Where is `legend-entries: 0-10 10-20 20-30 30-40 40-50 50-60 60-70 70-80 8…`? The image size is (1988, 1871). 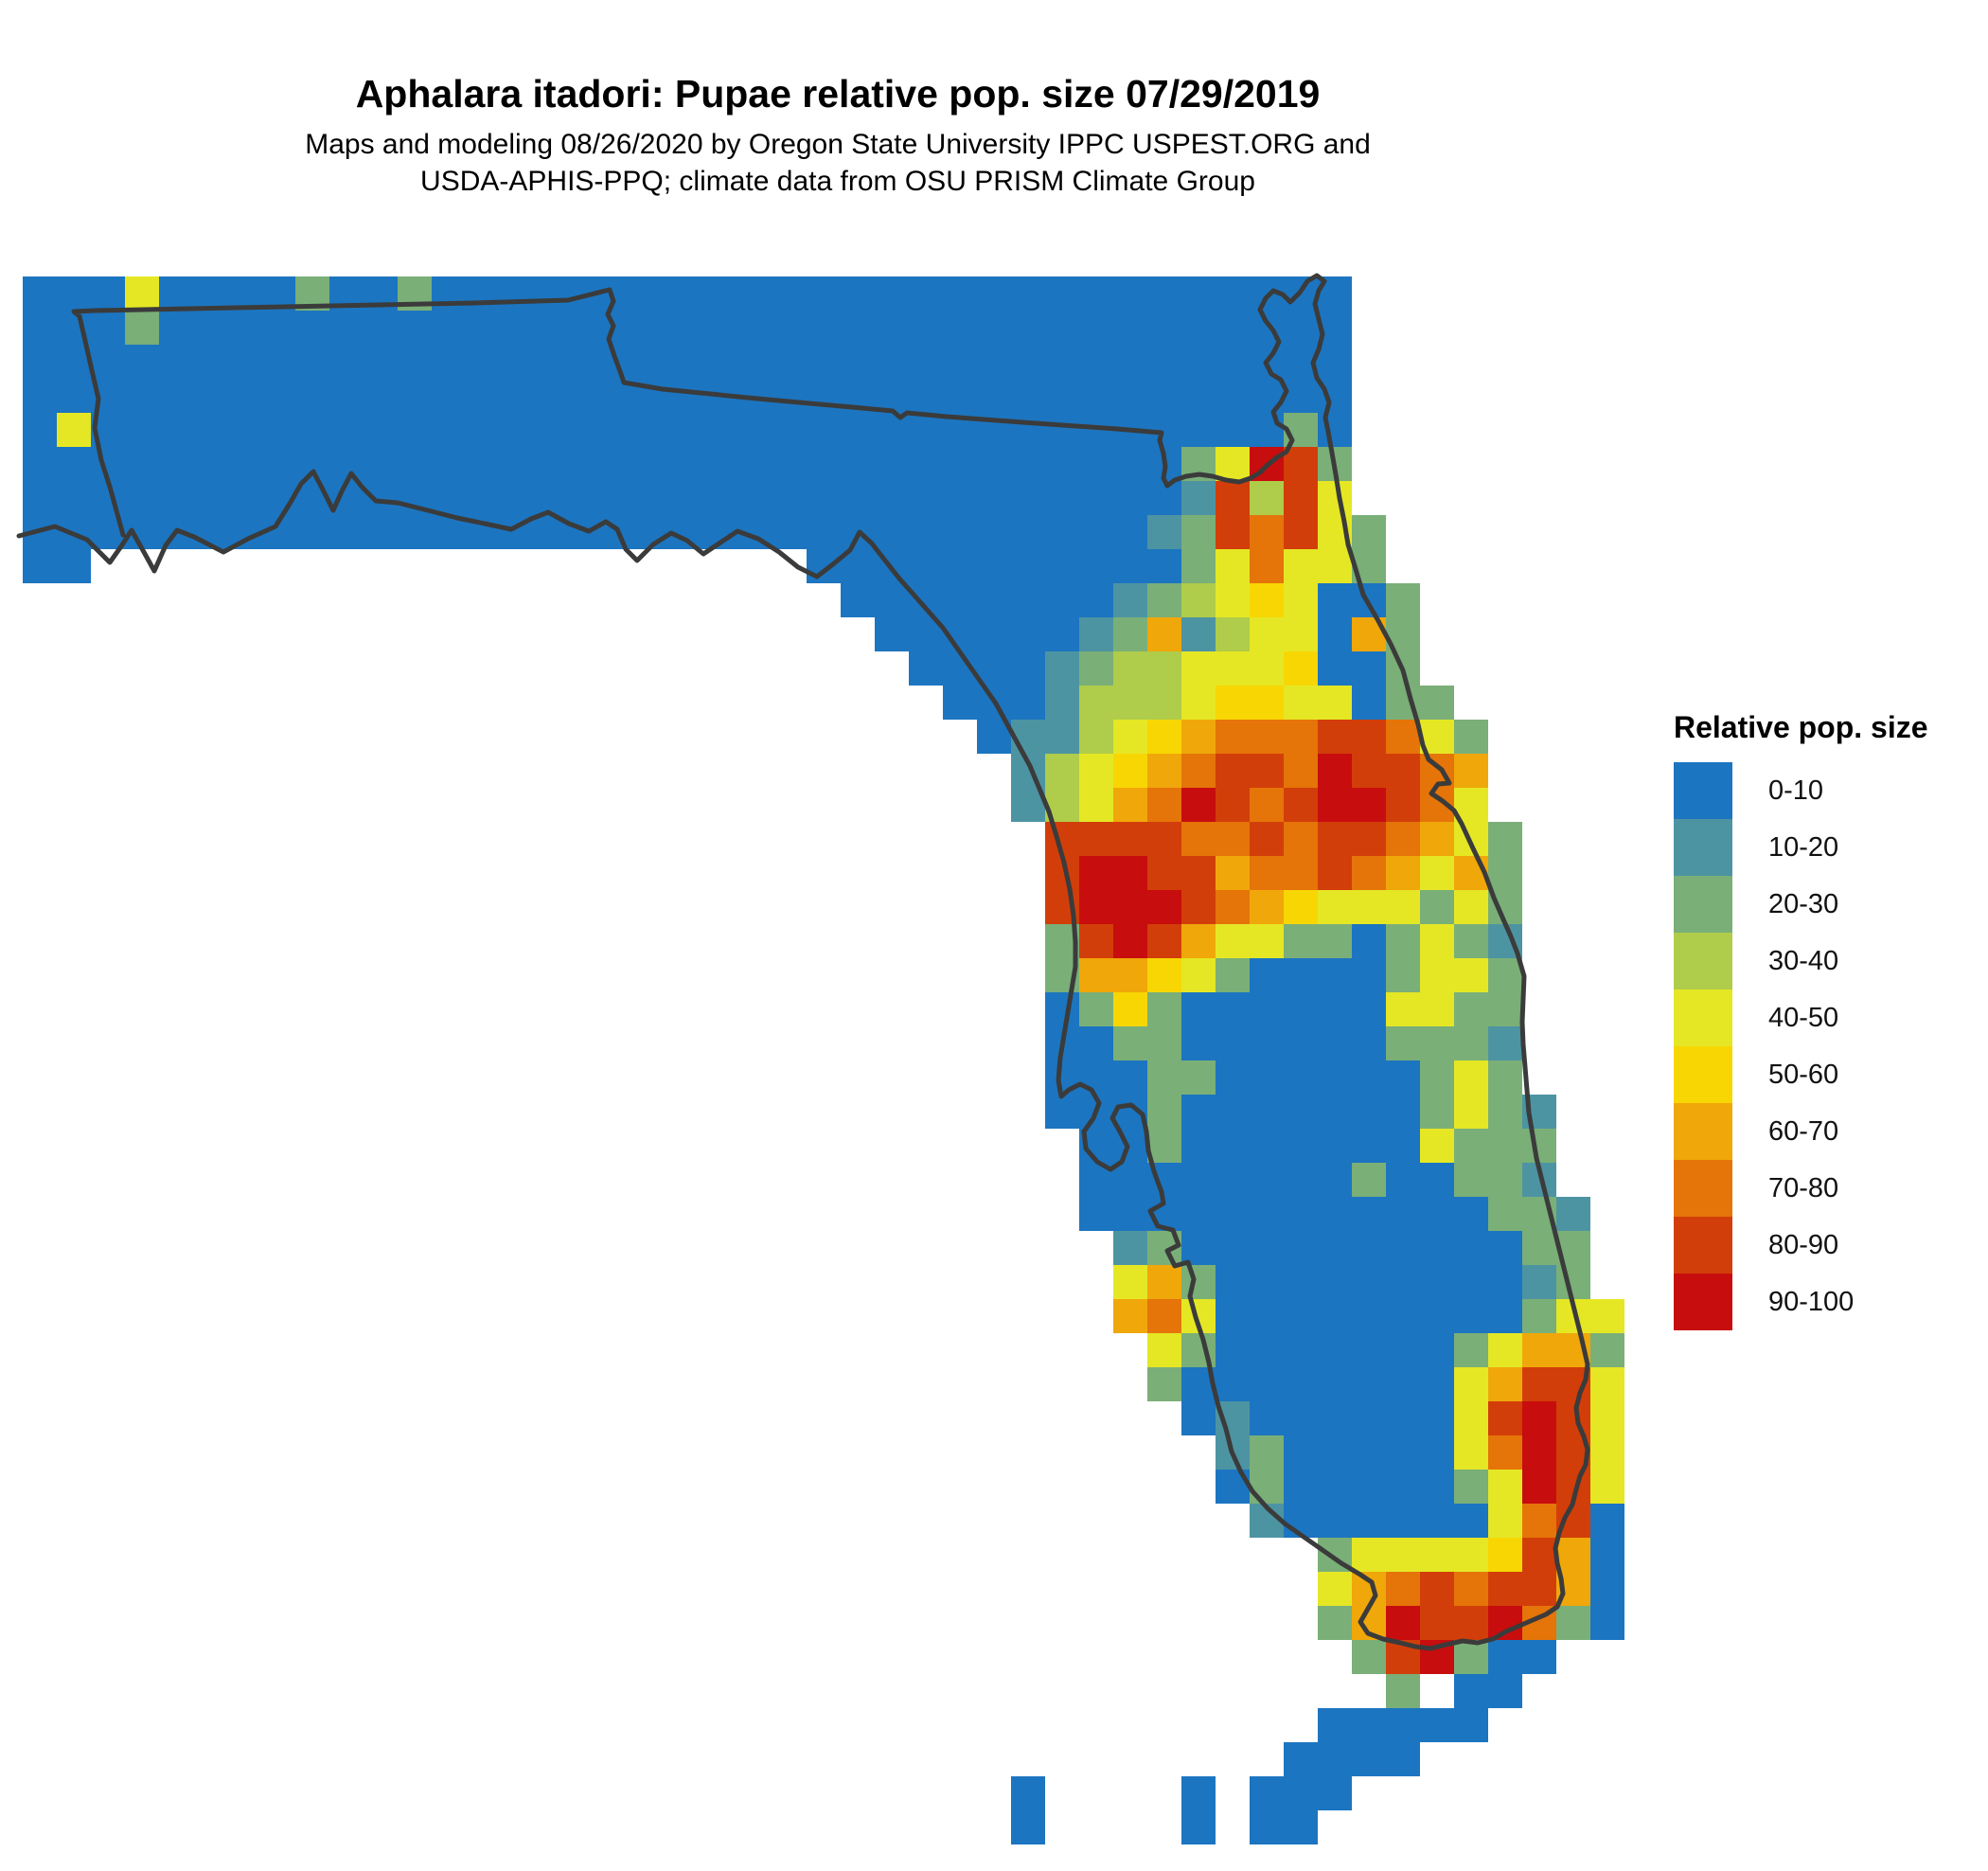 legend-entries: 0-10 10-20 20-30 30-40 40-50 50-60 60-70 70-80 8… is located at coordinates (1801, 1046).